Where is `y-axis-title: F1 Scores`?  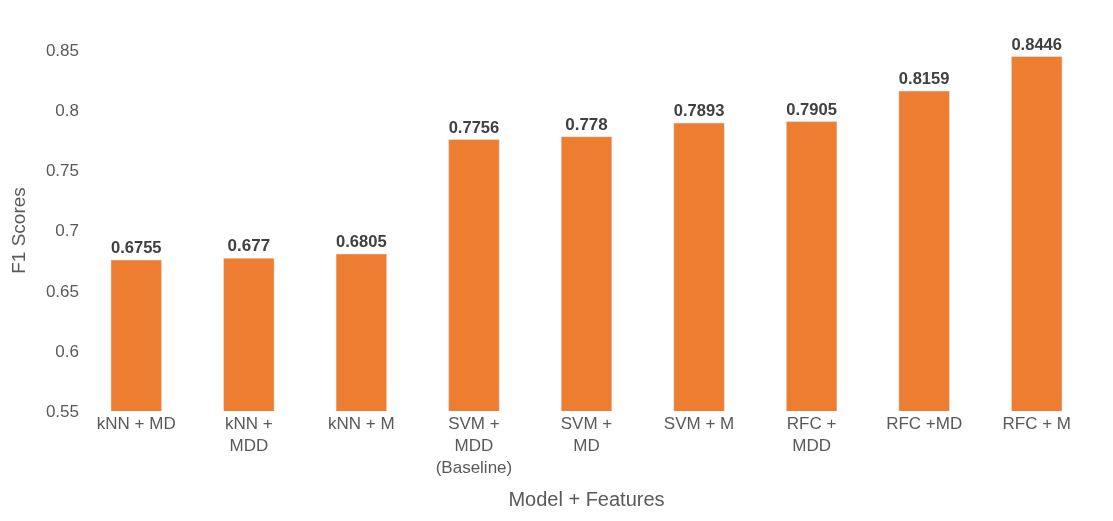
y-axis-title: F1 Scores is located at coordinates (18, 230).